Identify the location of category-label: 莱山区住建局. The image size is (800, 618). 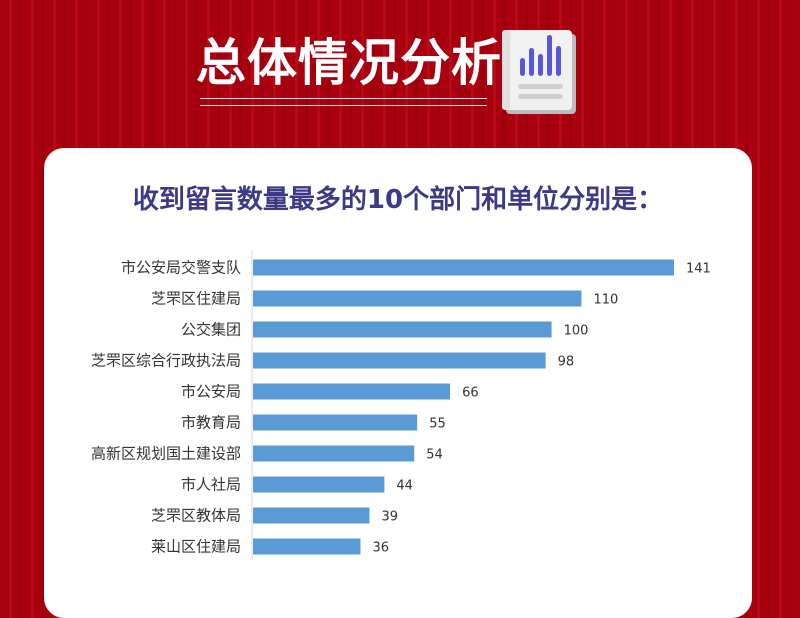
(196, 547).